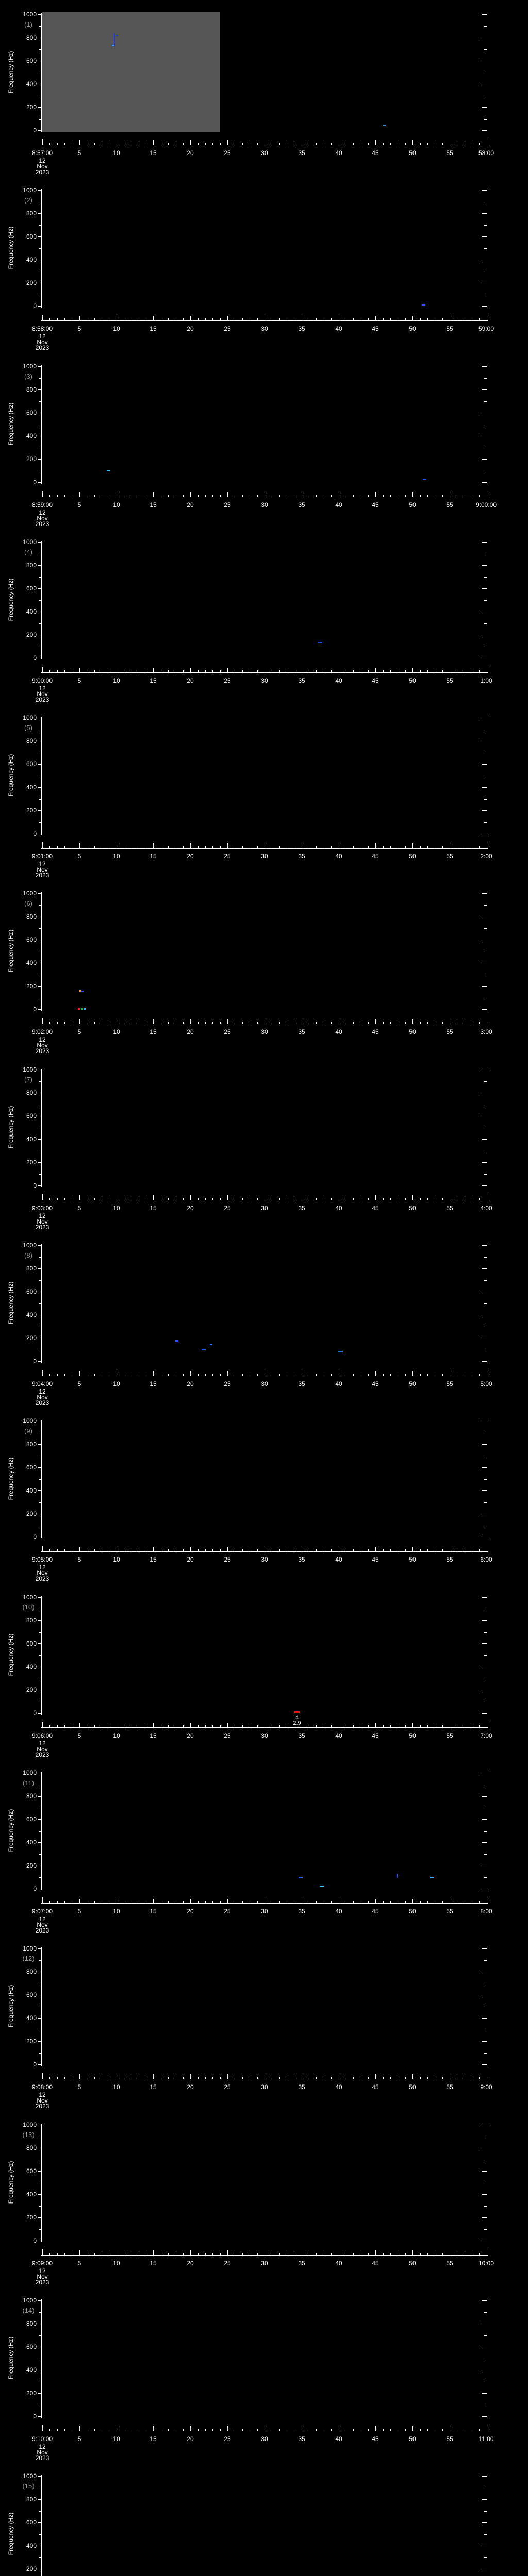  Describe the element at coordinates (190, 328) in the screenshot. I see `time-tick-label: 20` at that location.